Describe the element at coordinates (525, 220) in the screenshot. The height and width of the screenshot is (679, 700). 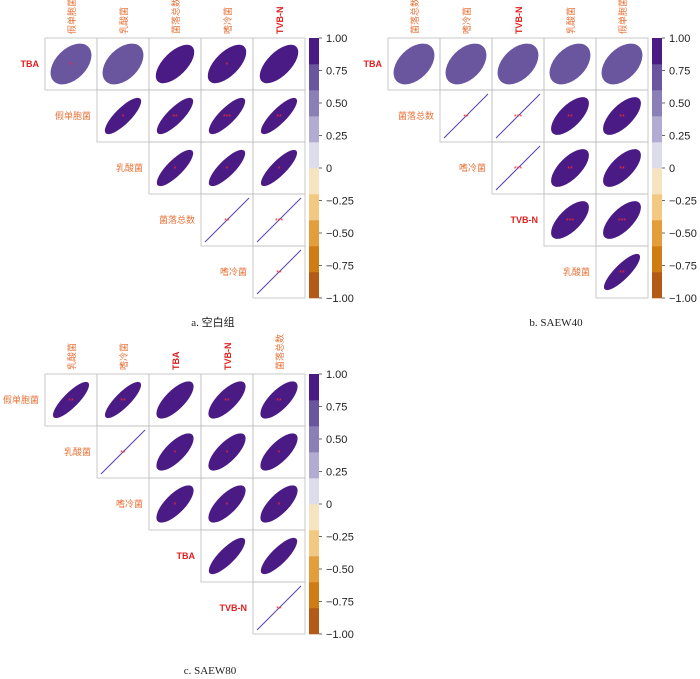
I see `row-axis-label: TVB-N` at that location.